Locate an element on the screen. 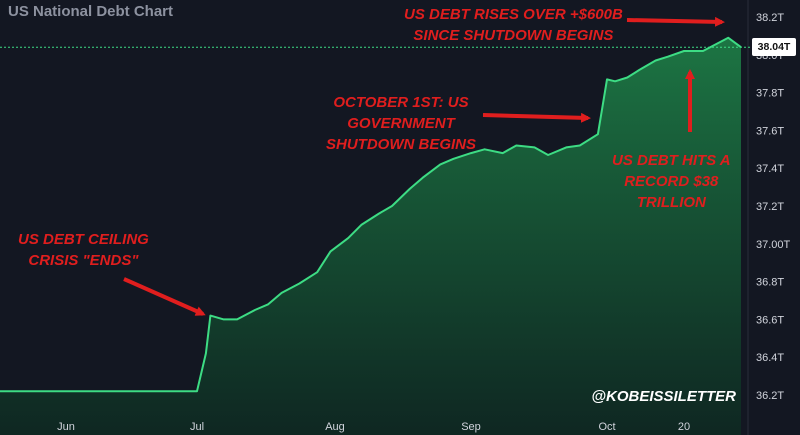 Image resolution: width=800 pixels, height=435 pixels. annotation-record-debt: US DEBT HITS A RECORD $38 TRILLION is located at coordinates (671, 181).